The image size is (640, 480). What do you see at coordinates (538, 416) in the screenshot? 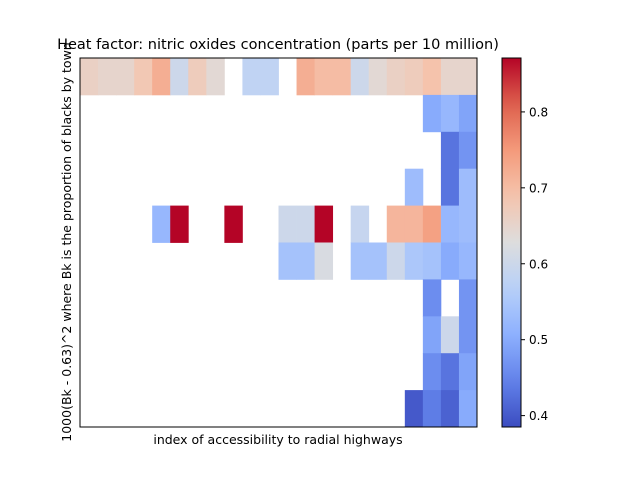
I see `colorbar-tick-label: 0.4` at bounding box center [538, 416].